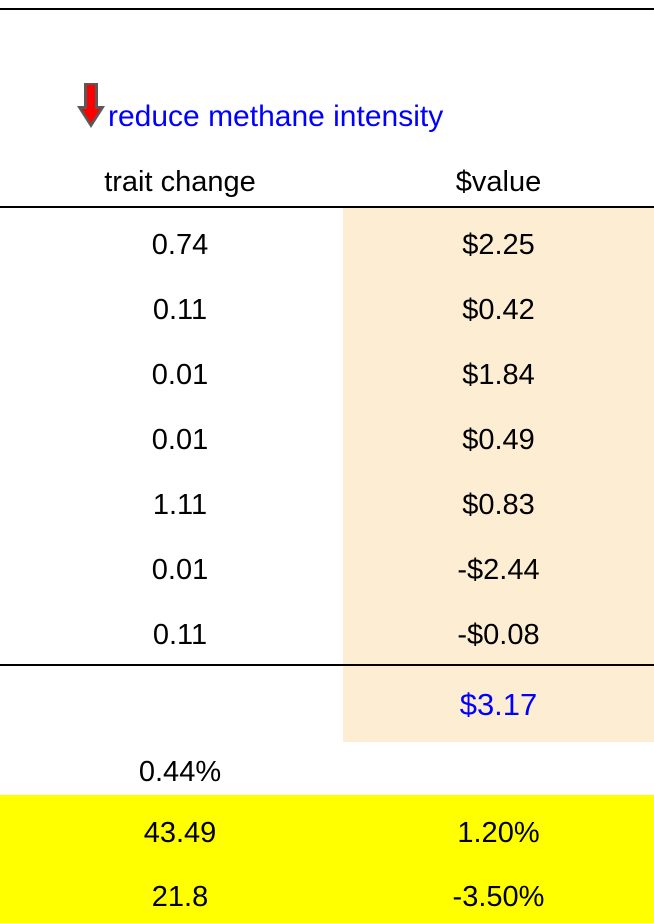  Describe the element at coordinates (498, 635) in the screenshot. I see `value-cell: -$0.08` at that location.